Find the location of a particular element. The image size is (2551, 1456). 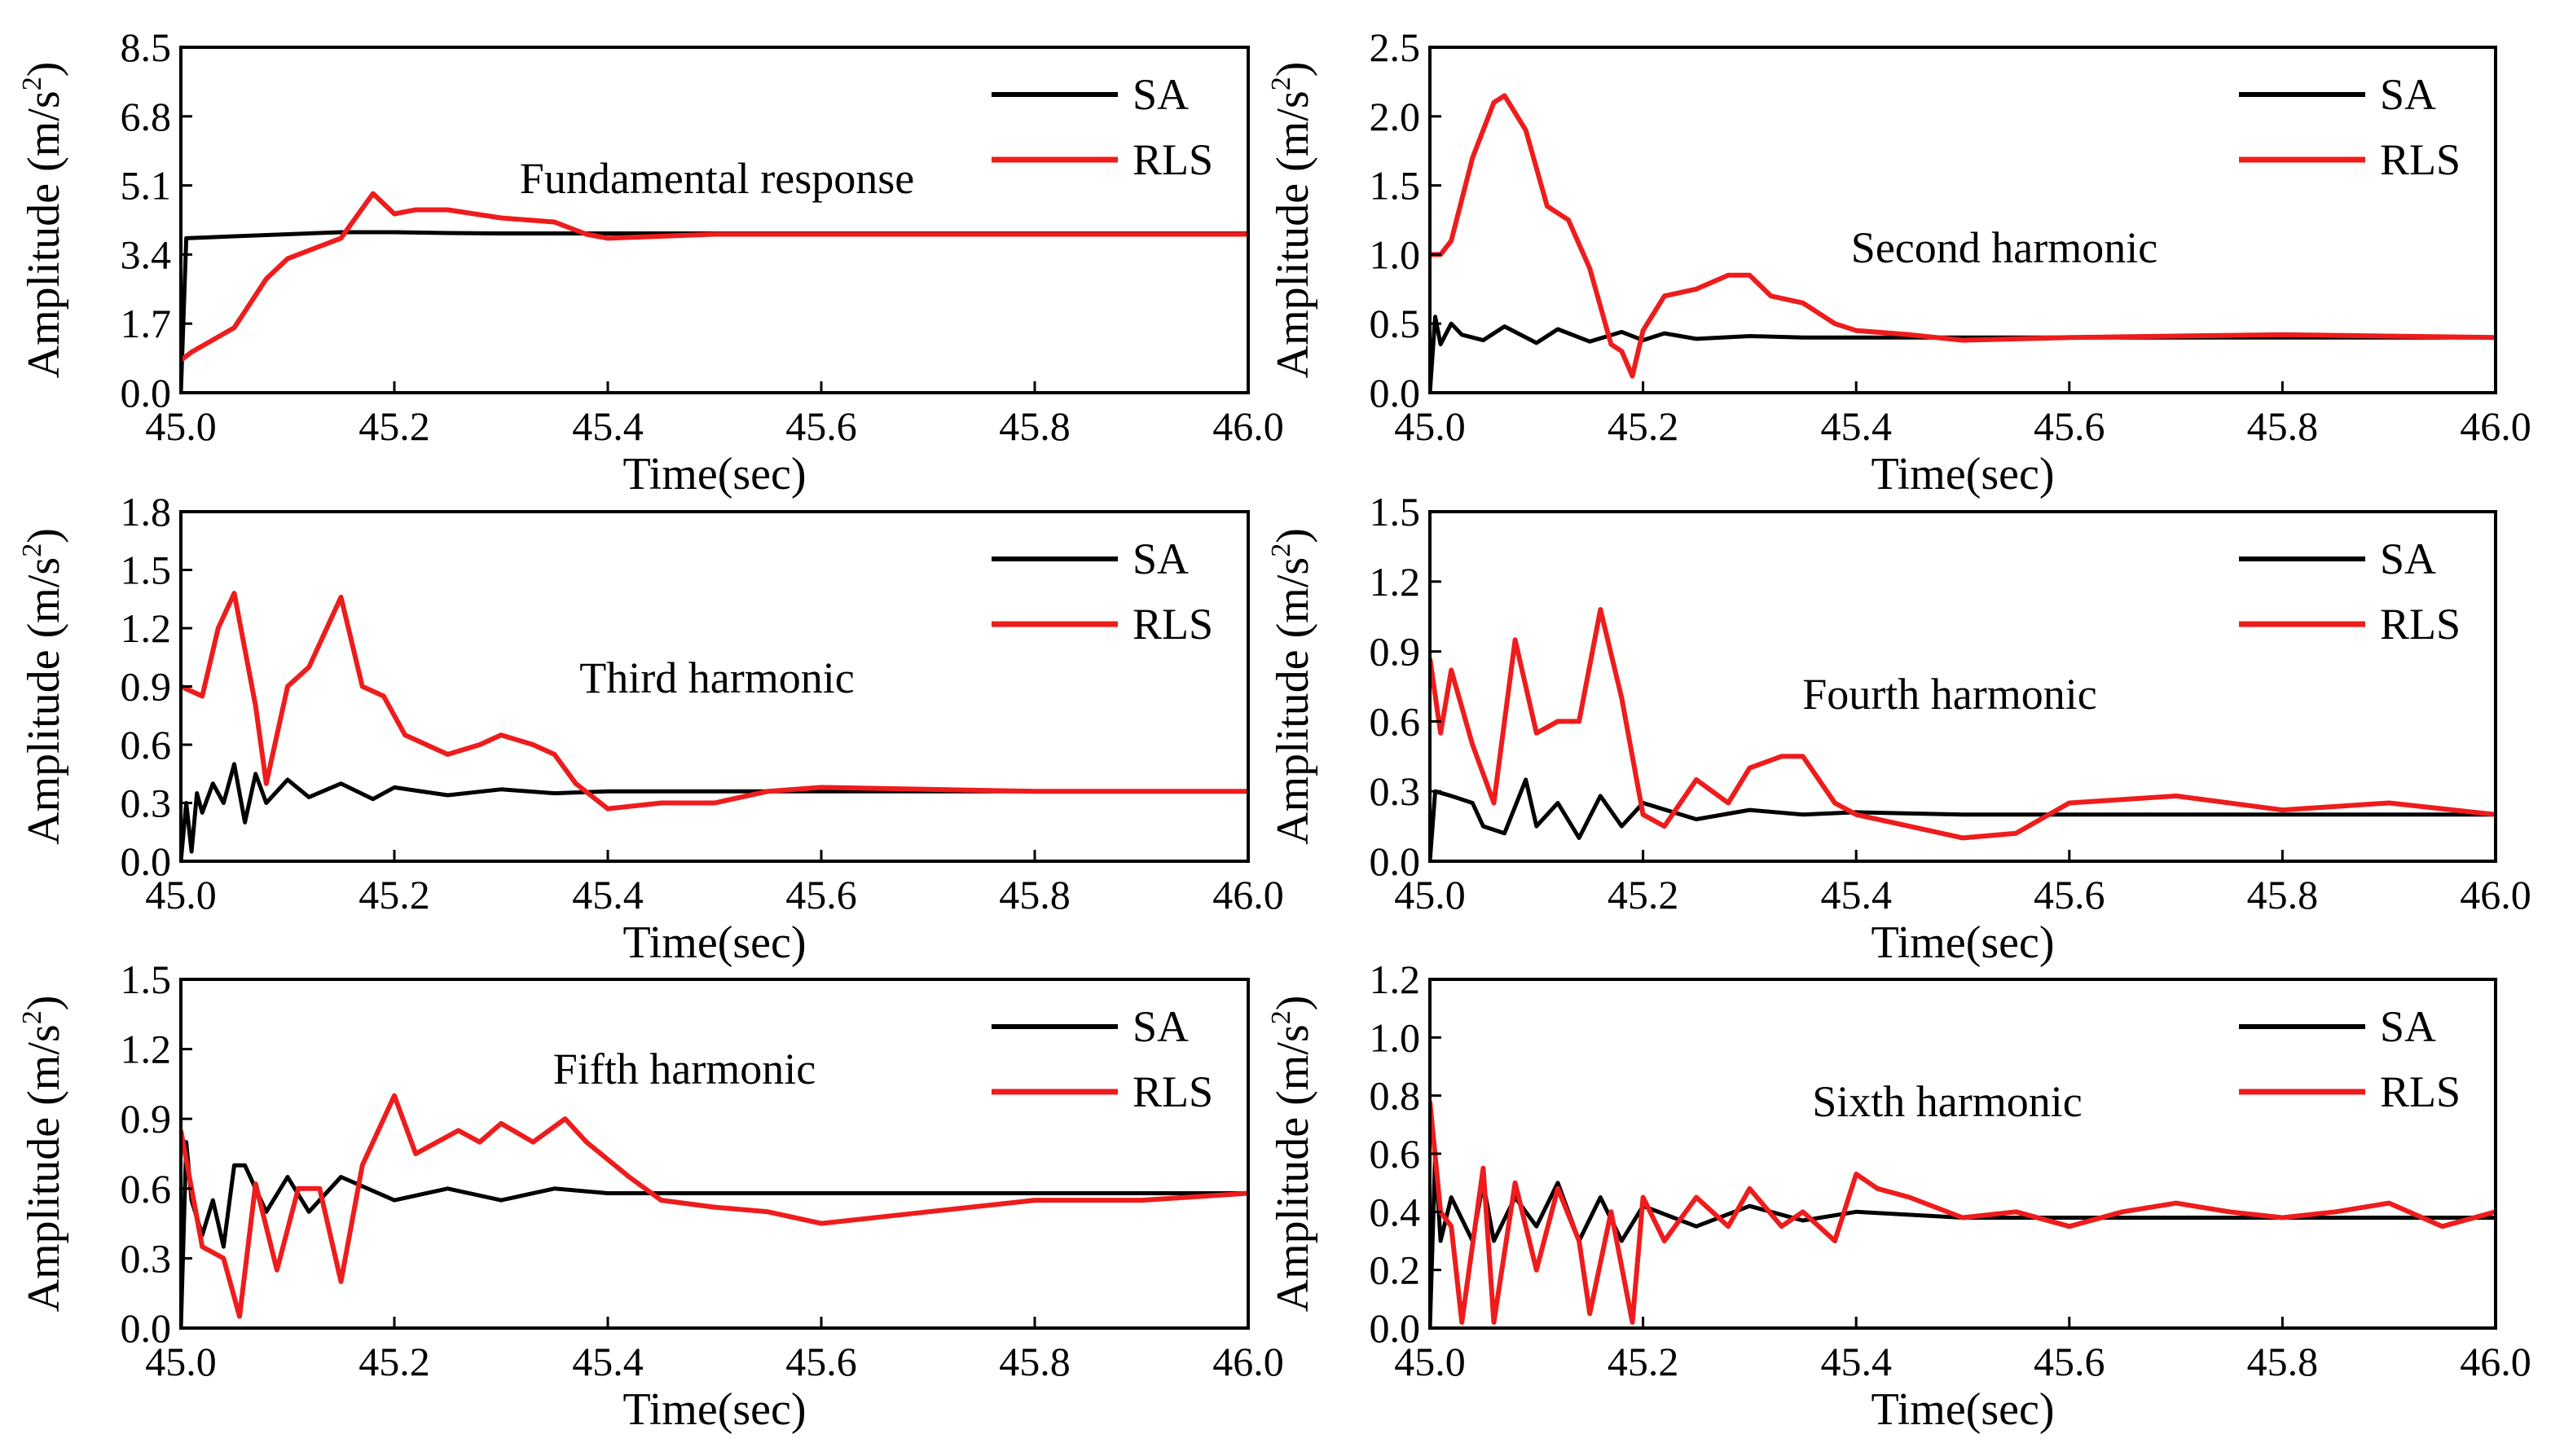

y-tick-label: 3.4 is located at coordinates (146, 254).